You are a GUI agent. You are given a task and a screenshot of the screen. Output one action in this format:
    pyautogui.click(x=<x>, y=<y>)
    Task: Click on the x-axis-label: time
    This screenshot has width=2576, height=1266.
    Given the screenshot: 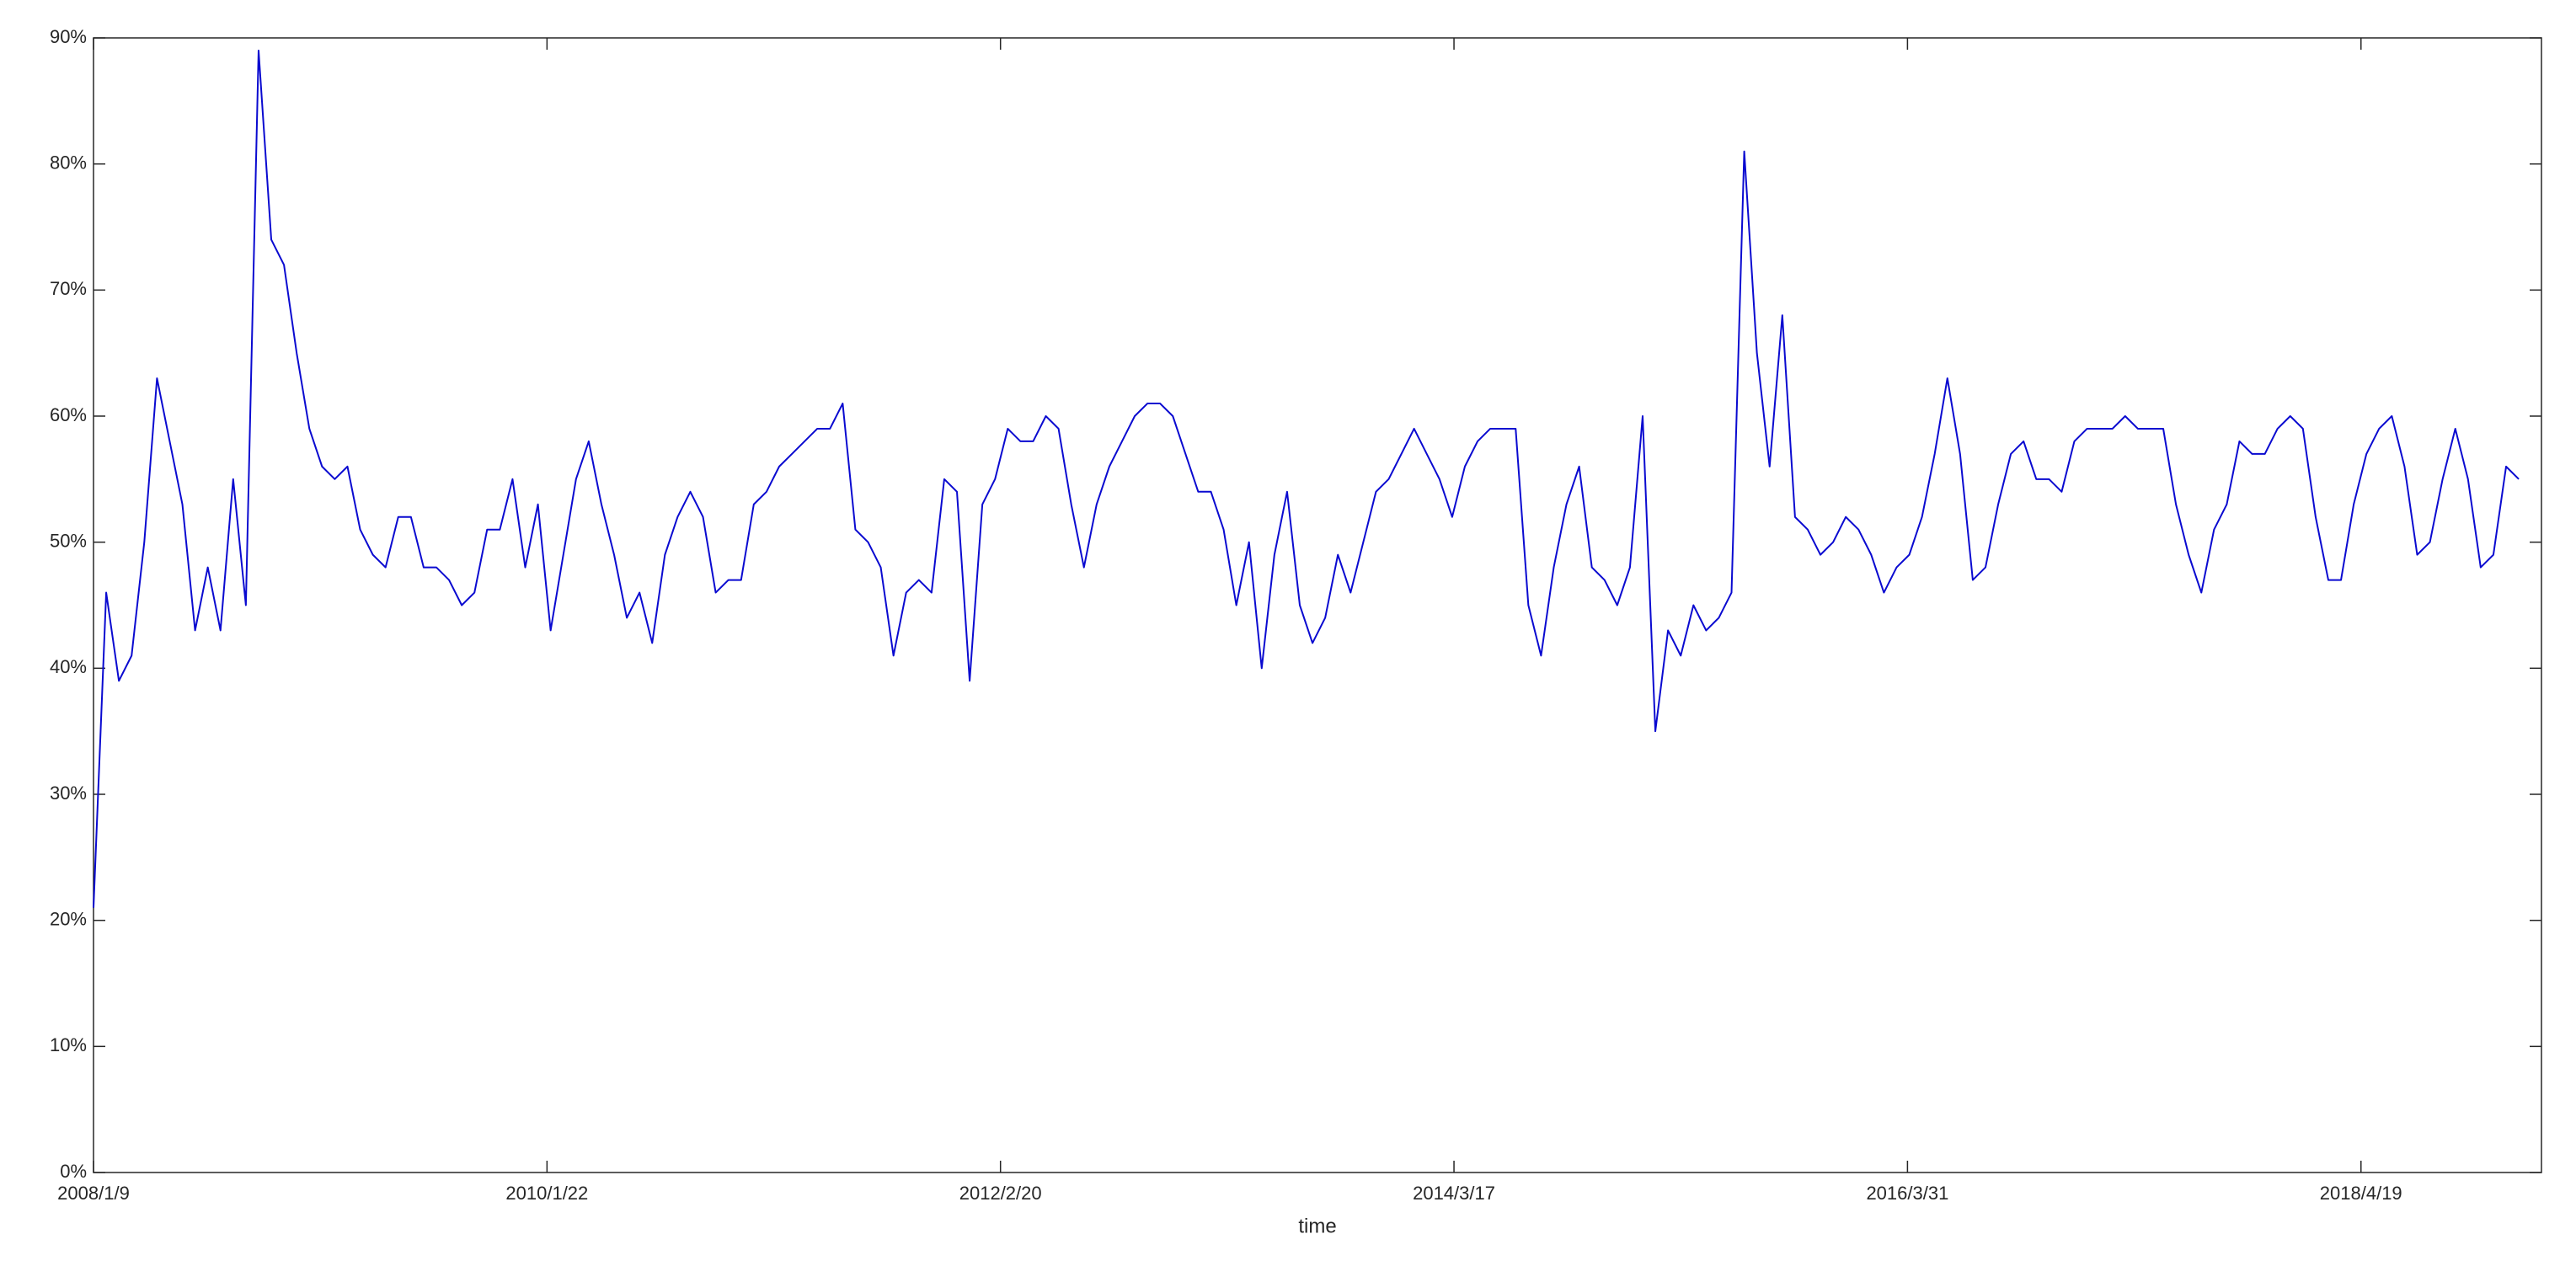 What is the action you would take?
    pyautogui.click(x=1317, y=1226)
    